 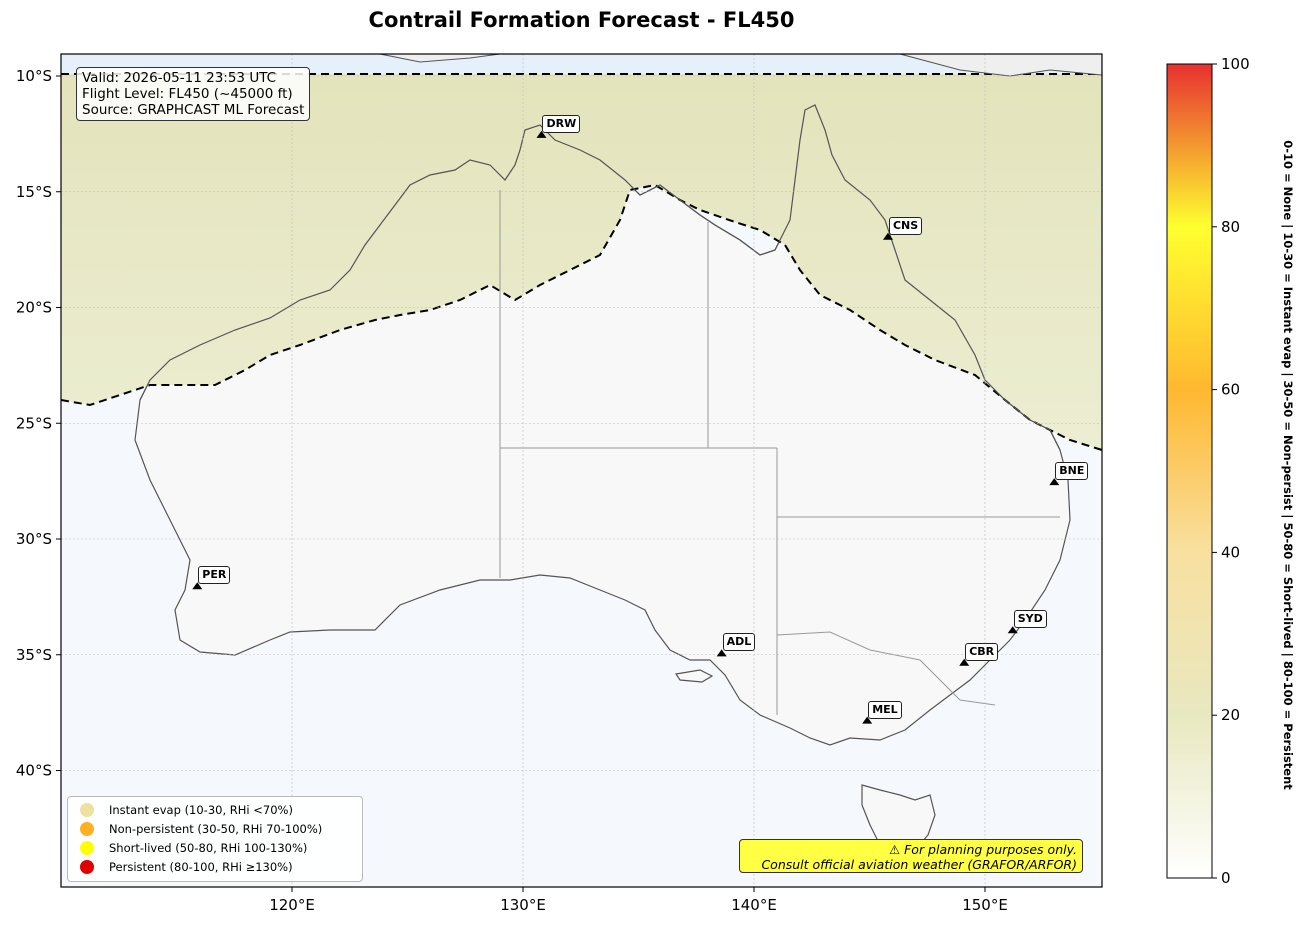 I want to click on latitude-ticks: 10°S 15°S 20°S 25°S 30°S 35°S 40°S, so click(x=38, y=423).